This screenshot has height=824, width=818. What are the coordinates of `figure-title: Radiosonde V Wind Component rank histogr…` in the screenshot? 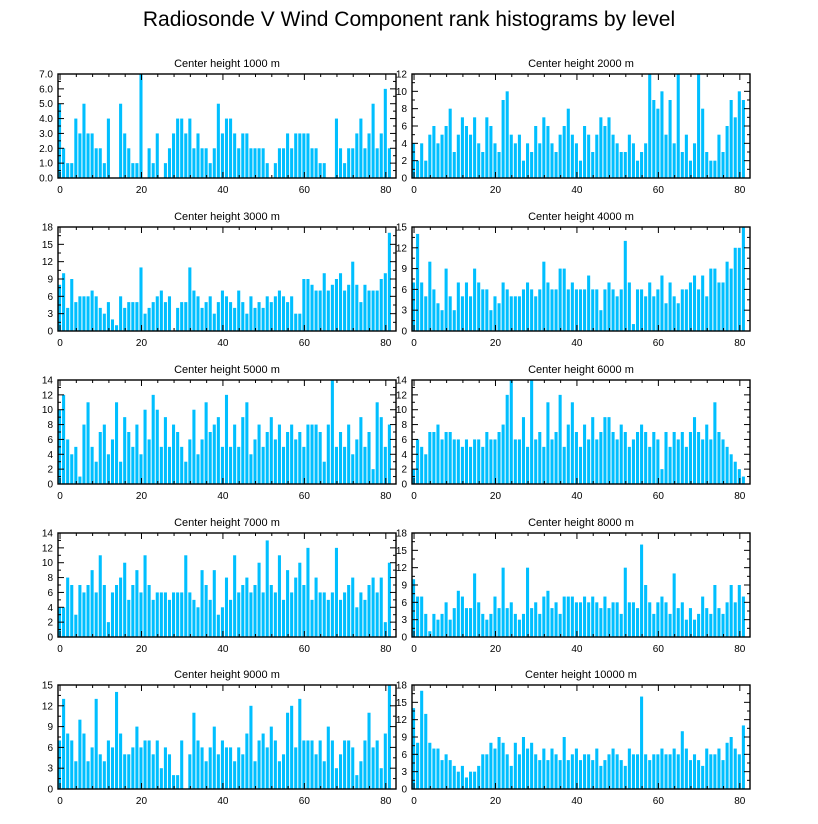 It's located at (409, 19).